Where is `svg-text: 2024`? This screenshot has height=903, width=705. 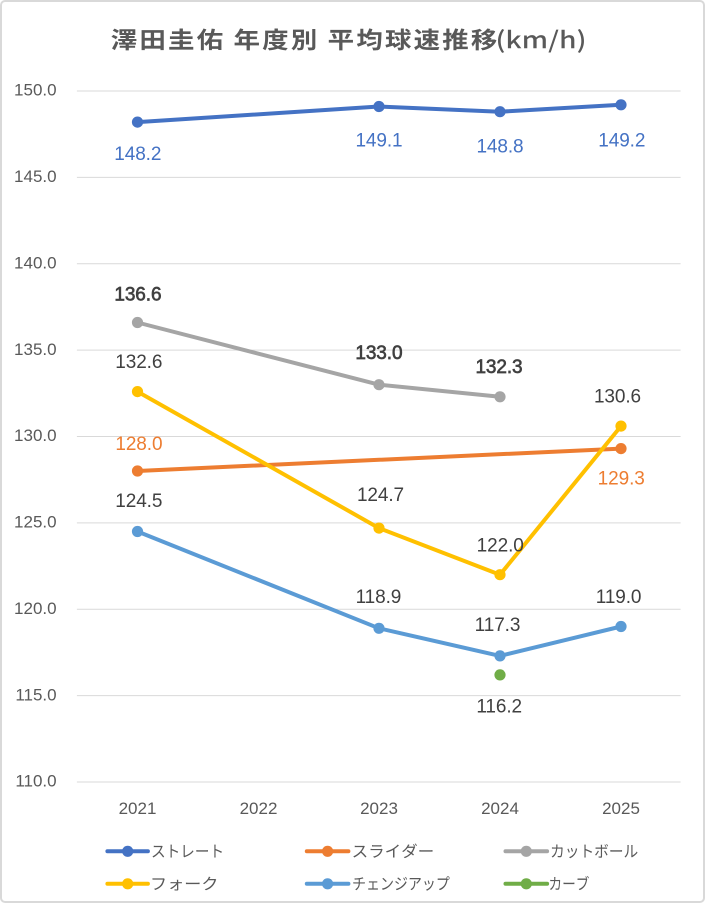
svg-text: 2024 is located at coordinates (500, 808).